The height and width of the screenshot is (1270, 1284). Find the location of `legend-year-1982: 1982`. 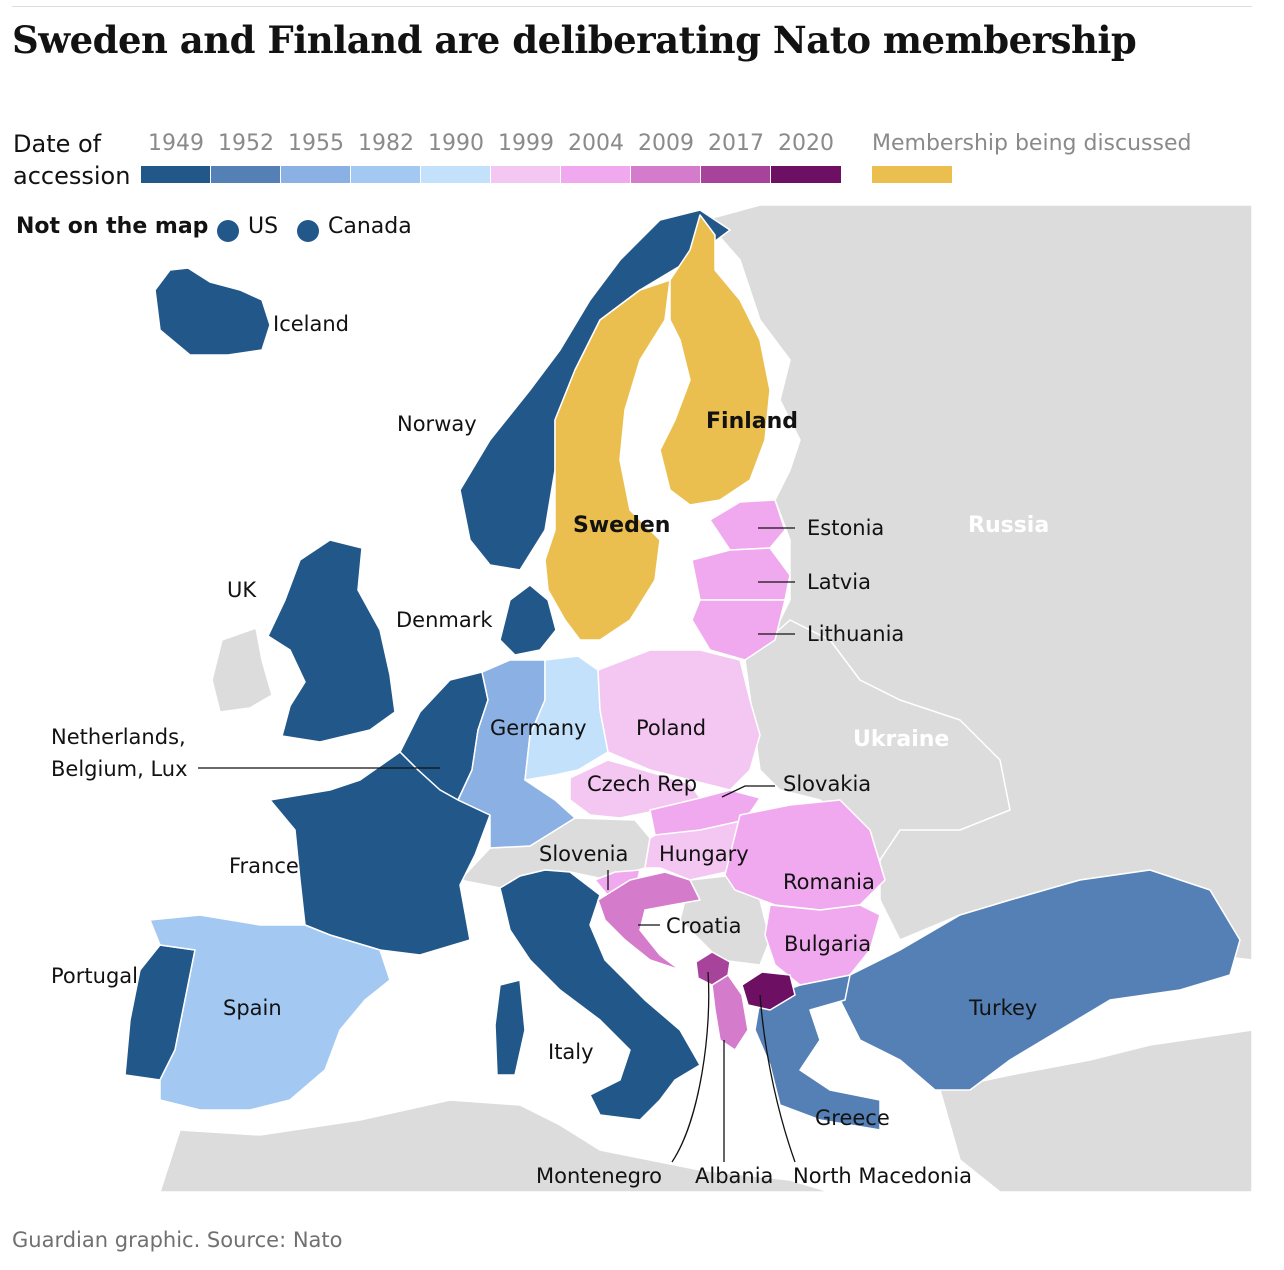

legend-year-1982: 1982 is located at coordinates (386, 143).